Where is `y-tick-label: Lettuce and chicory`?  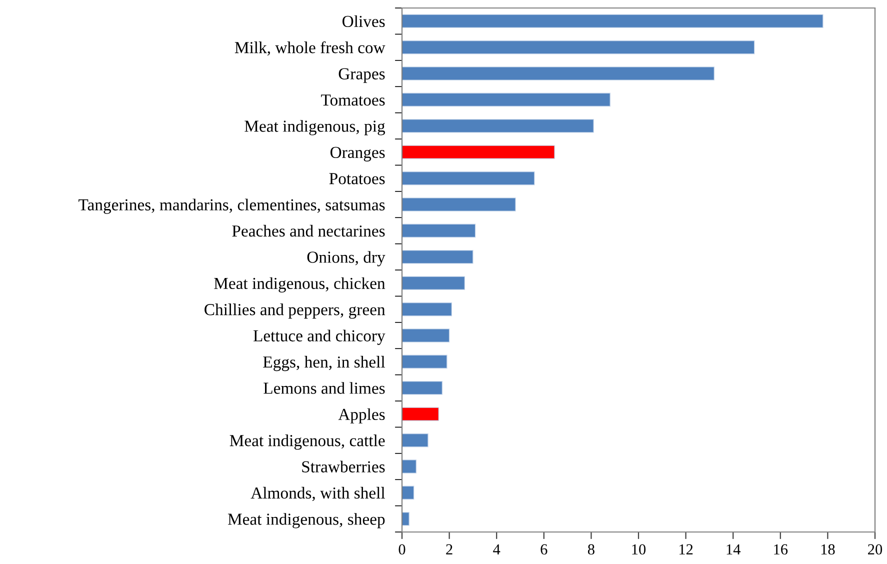 y-tick-label: Lettuce and chicory is located at coordinates (319, 337).